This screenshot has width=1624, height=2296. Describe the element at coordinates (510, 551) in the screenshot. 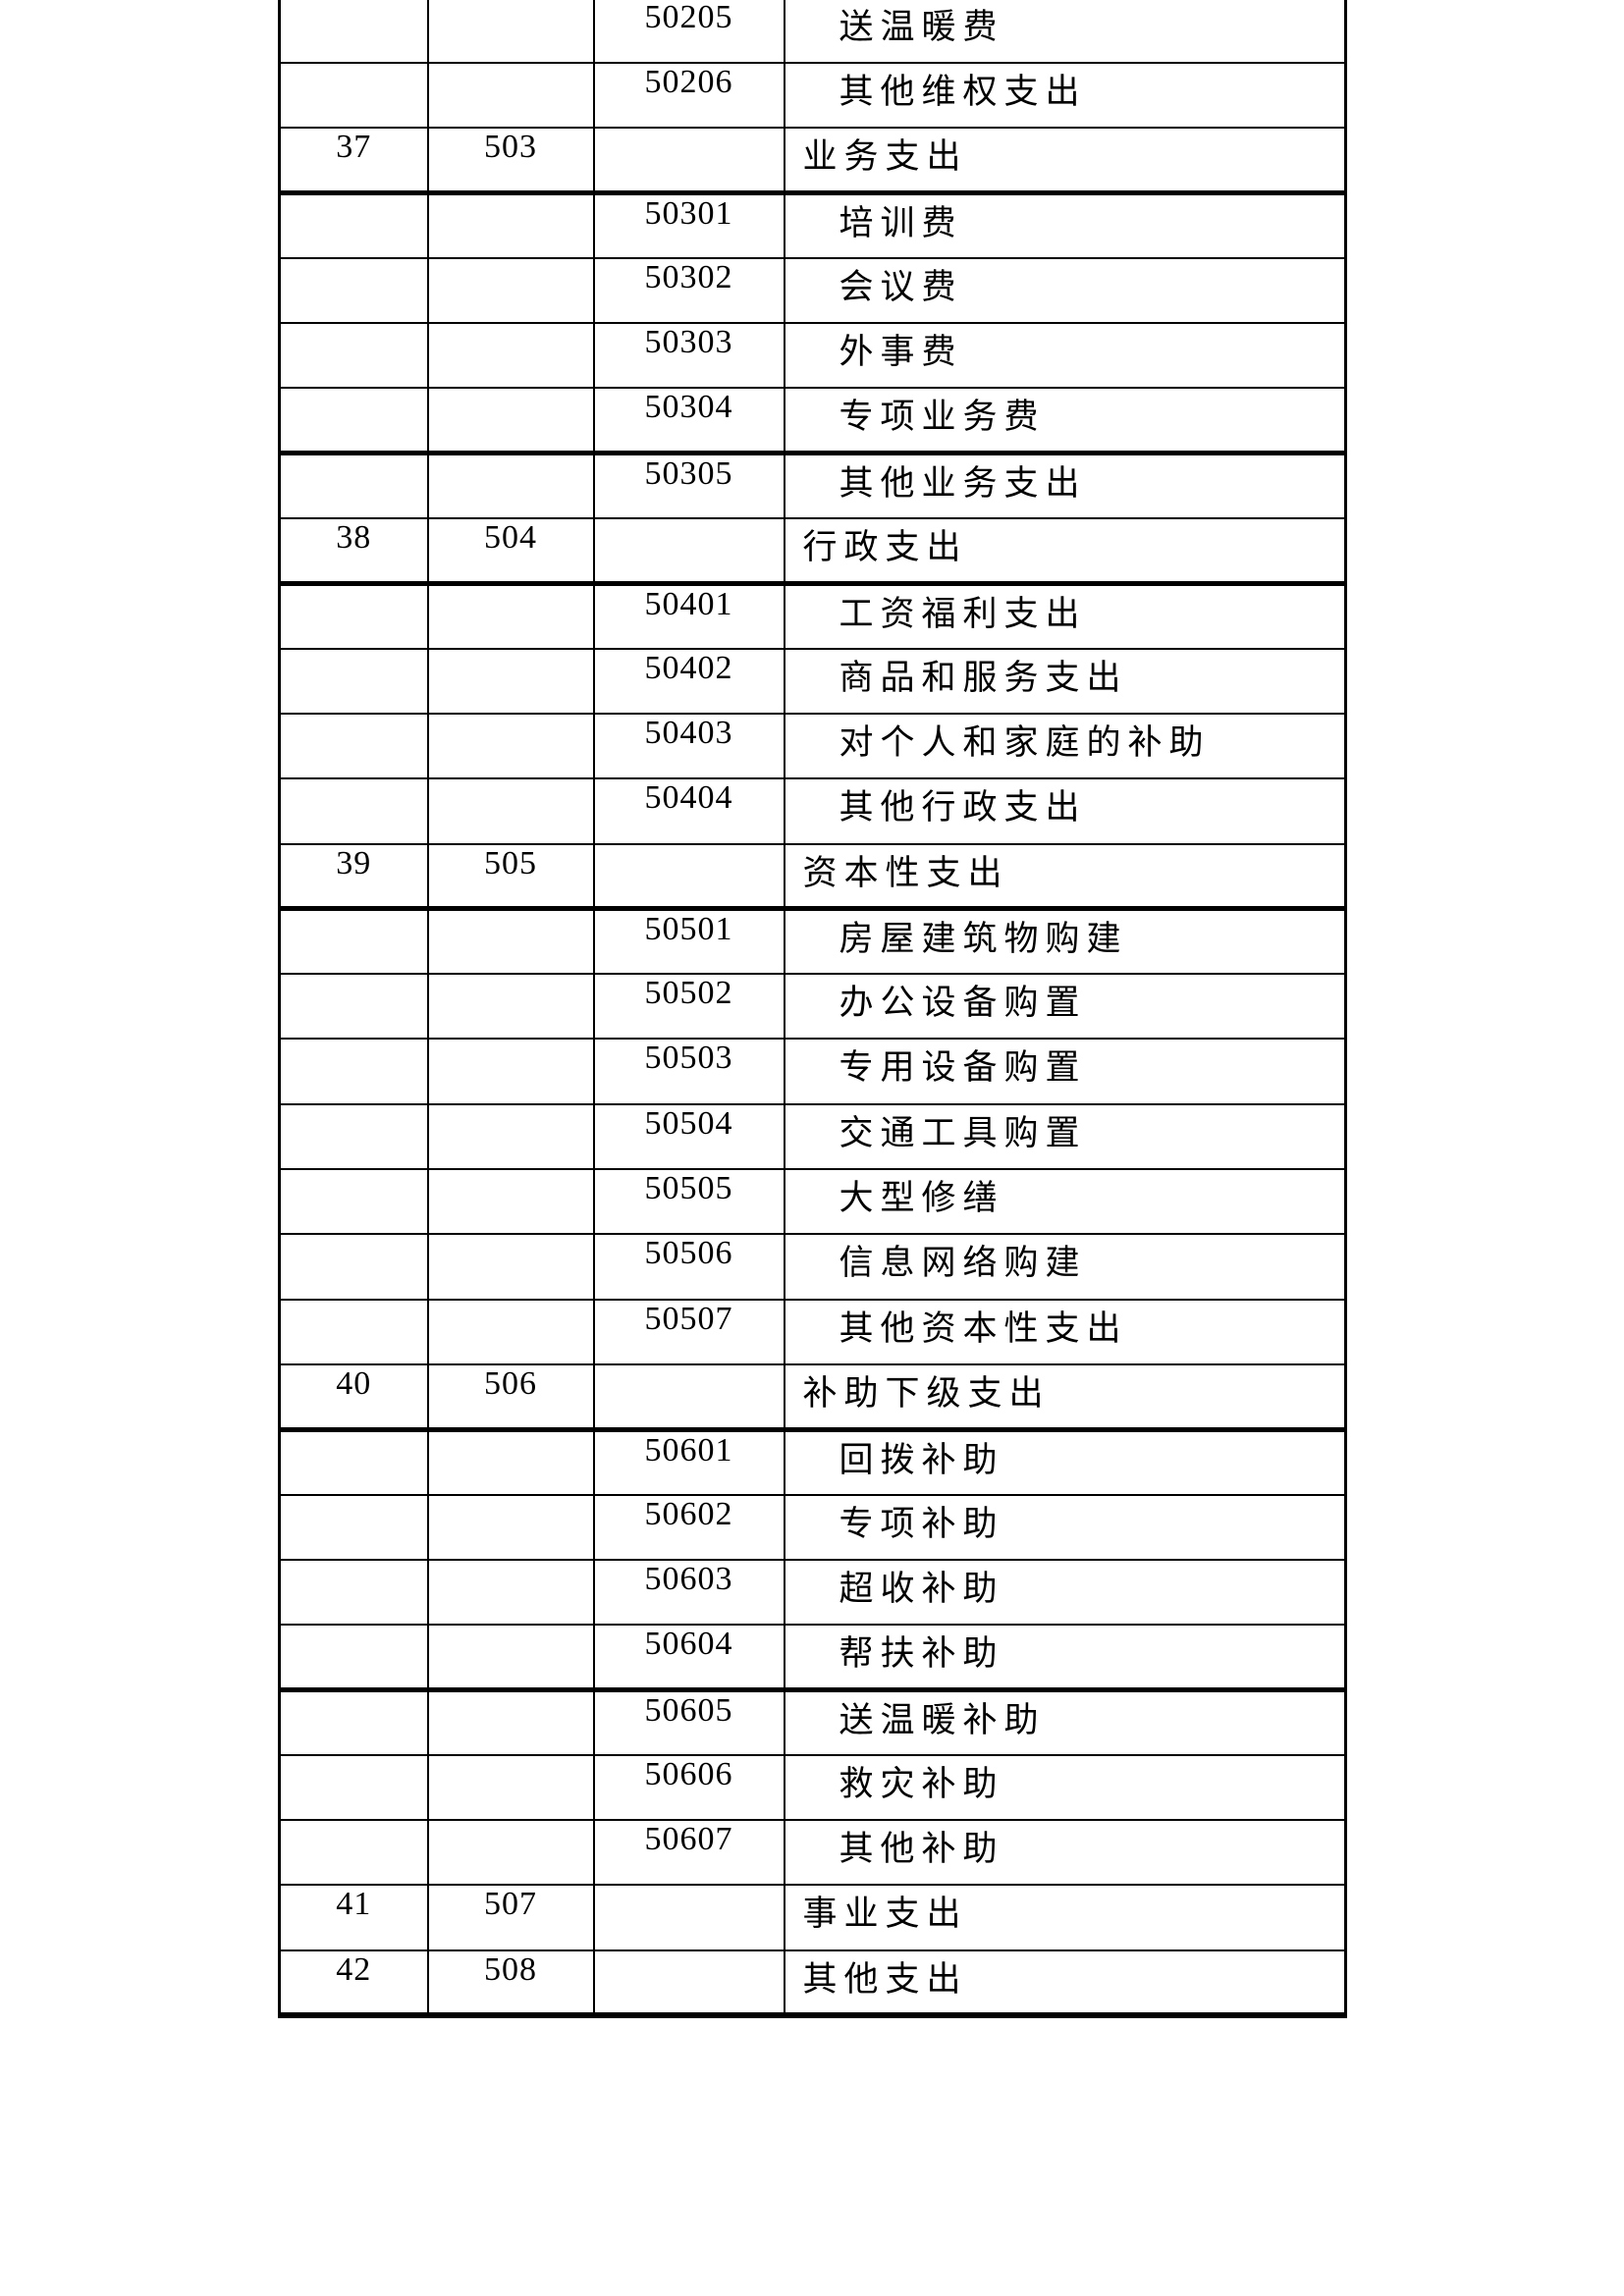

I see `code-cell: 504` at that location.